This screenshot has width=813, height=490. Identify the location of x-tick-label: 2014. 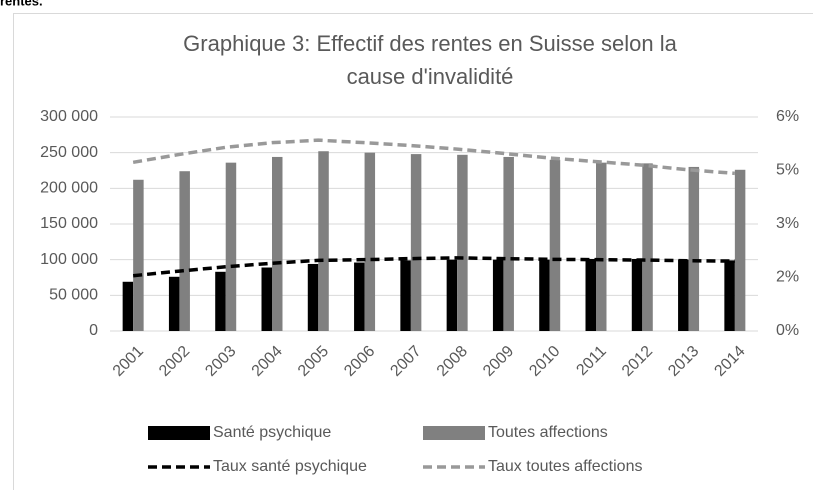
(729, 361).